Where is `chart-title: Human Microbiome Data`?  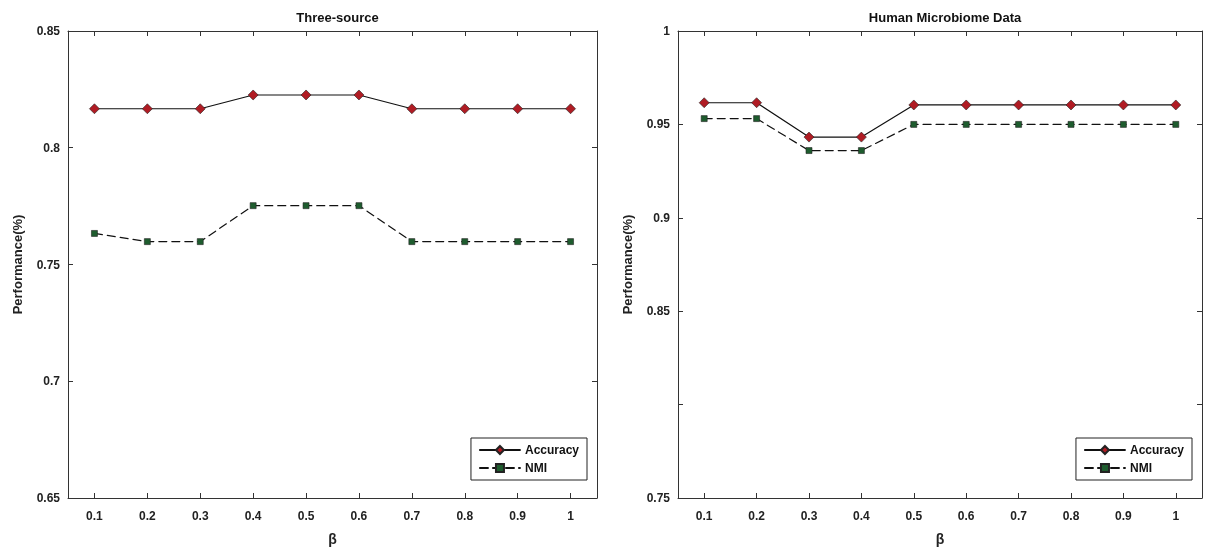
chart-title: Human Microbiome Data is located at coordinates (945, 17).